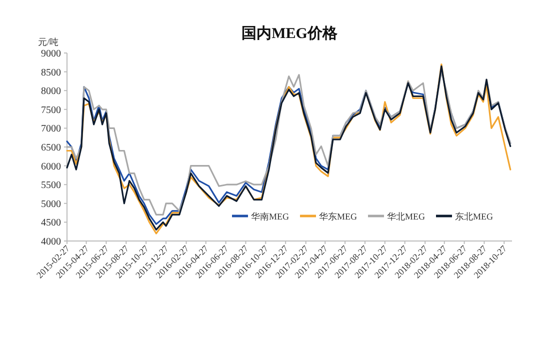 This screenshot has width=550, height=345. I want to click on y-tick-label: 8000, so click(51, 92).